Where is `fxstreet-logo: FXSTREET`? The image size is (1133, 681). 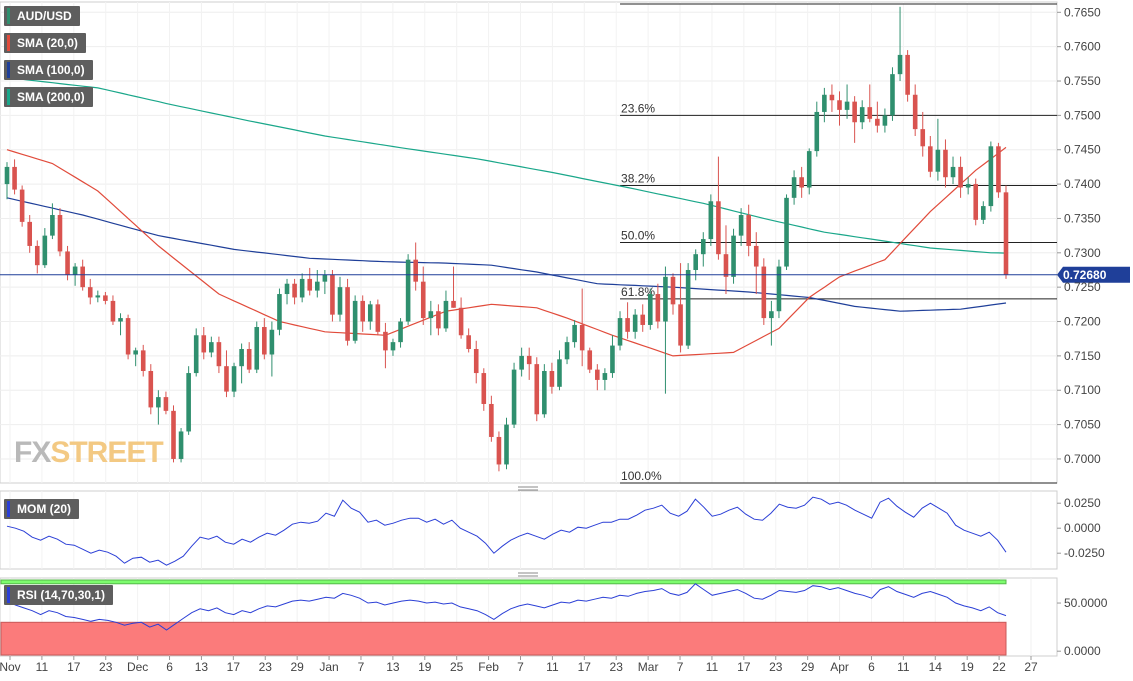
fxstreet-logo: FXSTREET is located at coordinates (88, 452).